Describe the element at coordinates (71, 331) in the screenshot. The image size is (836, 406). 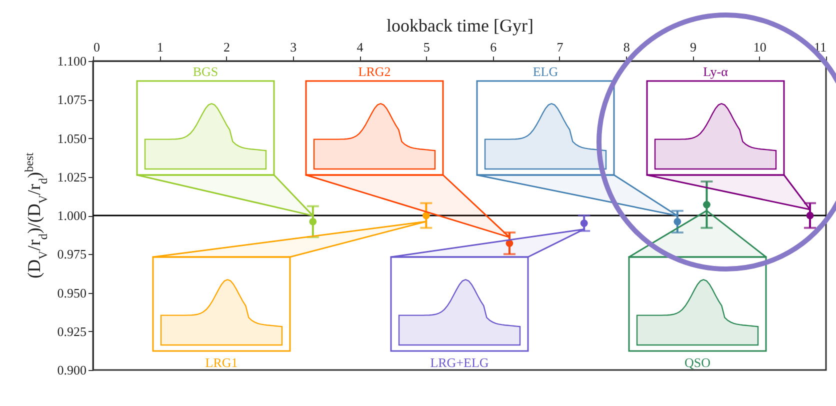
I see `y-tick-label: 0.925` at that location.